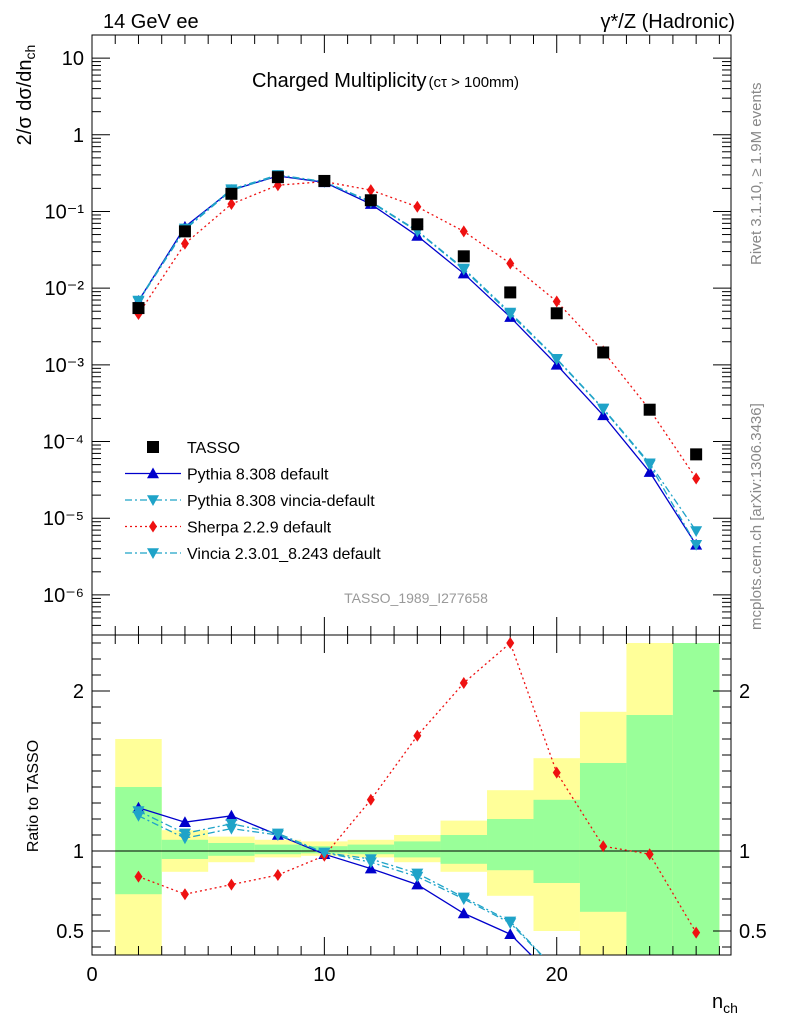 This screenshot has height=1029, width=786. Describe the element at coordinates (26, 95) in the screenshot. I see `main-y-axis-label: 2/σ dσ/dnch` at that location.